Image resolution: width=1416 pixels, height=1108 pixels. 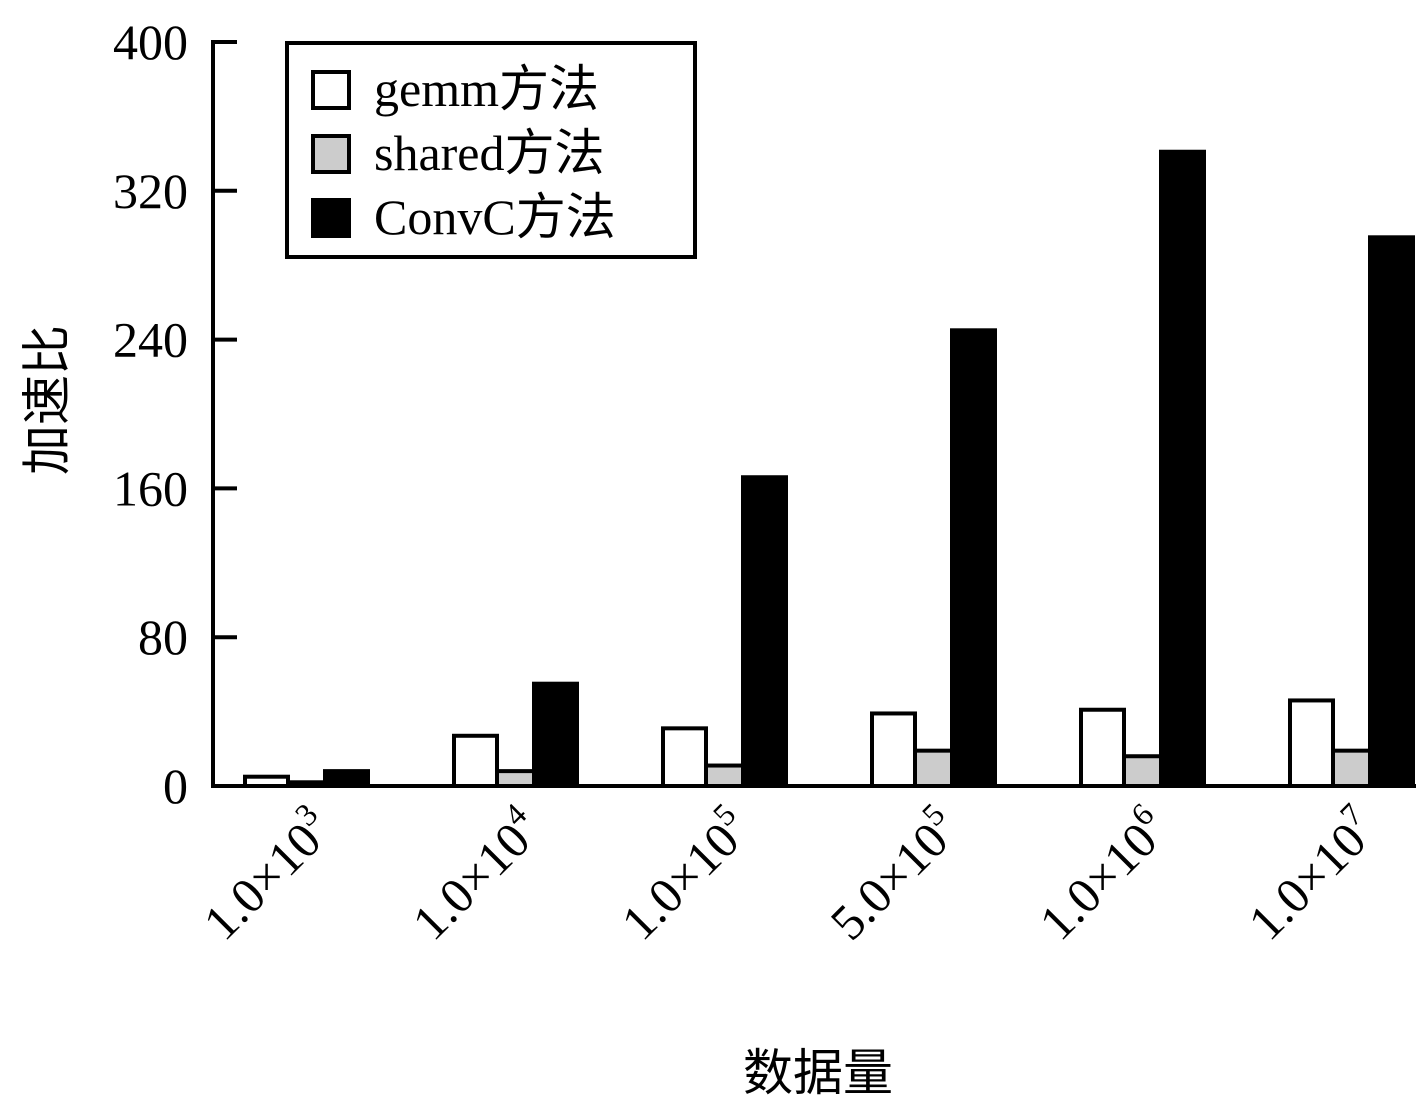 What do you see at coordinates (474, 873) in the screenshot?
I see `x-tick-label: 1.0×104` at bounding box center [474, 873].